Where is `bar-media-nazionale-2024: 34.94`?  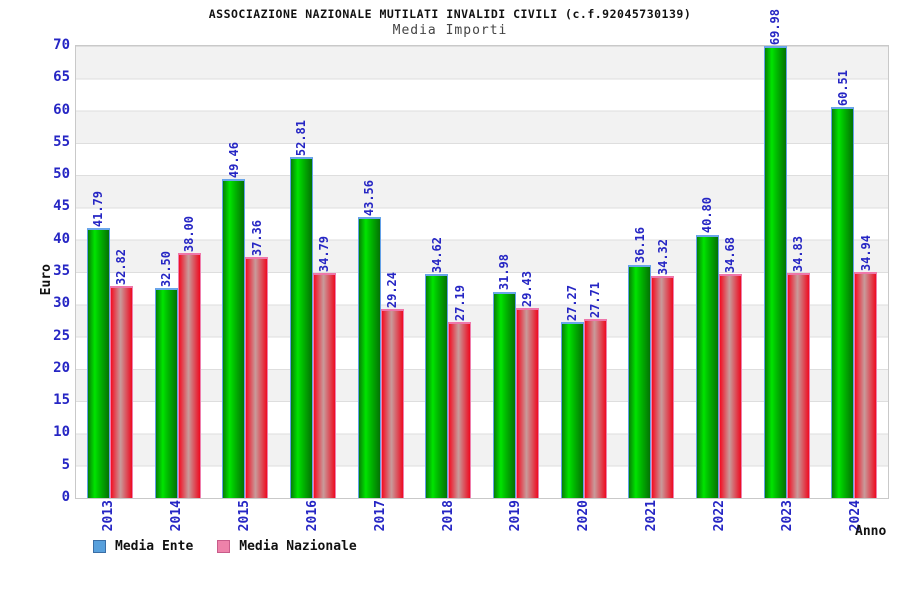 bar-media-nazionale-2024: 34.94 is located at coordinates (866, 366).